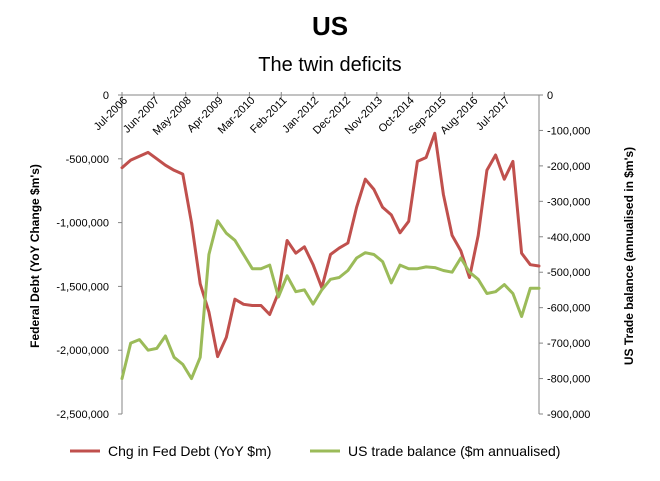  I want to click on legend-item-trade-balance: US trade balance ($m annualised), so click(435, 451).